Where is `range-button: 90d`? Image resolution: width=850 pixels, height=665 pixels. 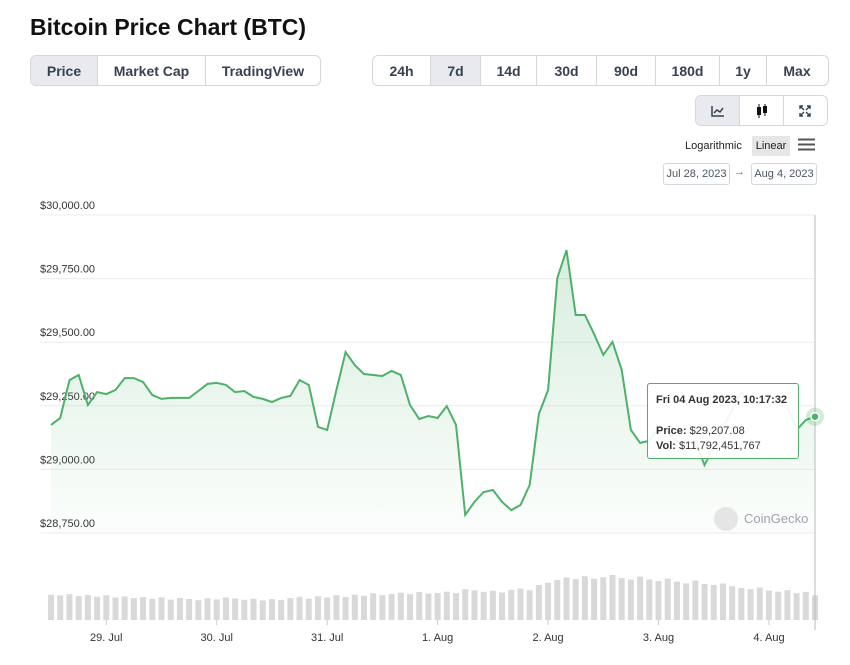 range-button: 90d is located at coordinates (626, 70).